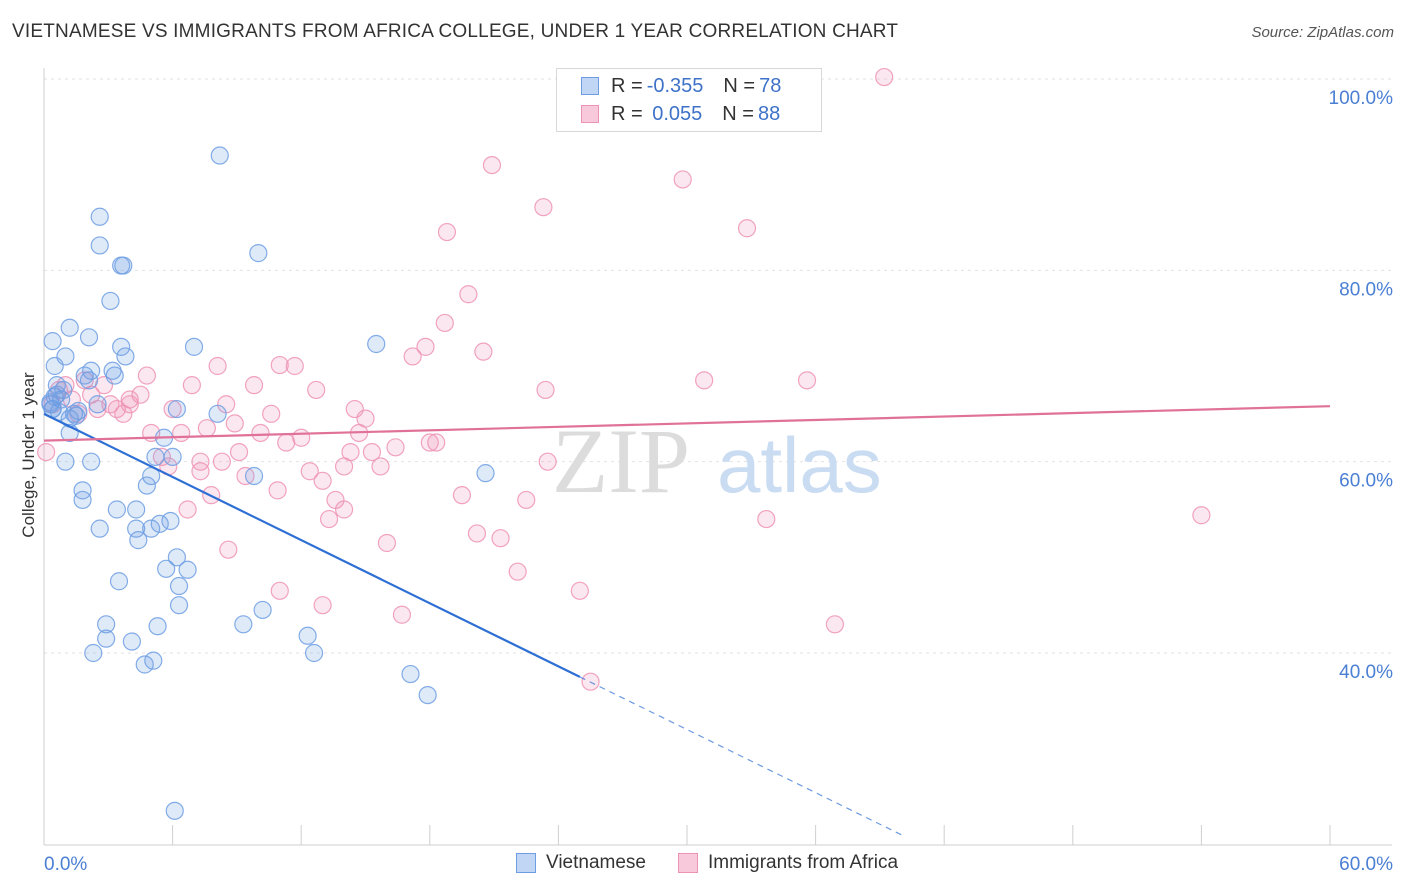 This screenshot has width=1406, height=892. I want to click on x-tick-labels: 0.0% 60.0%, so click(718, 864).